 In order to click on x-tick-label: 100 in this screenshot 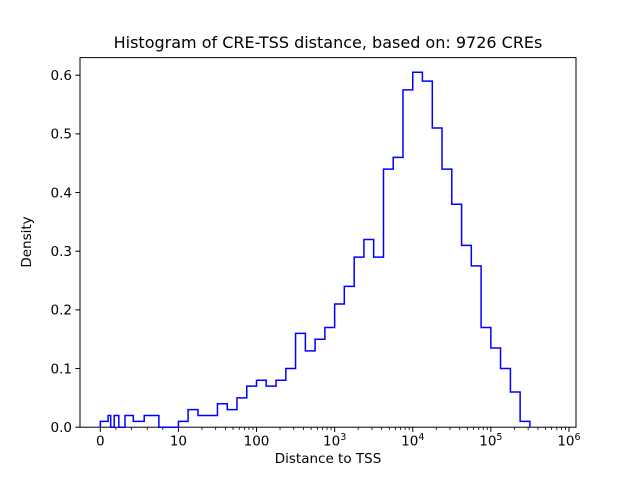, I will do `click(257, 442)`.